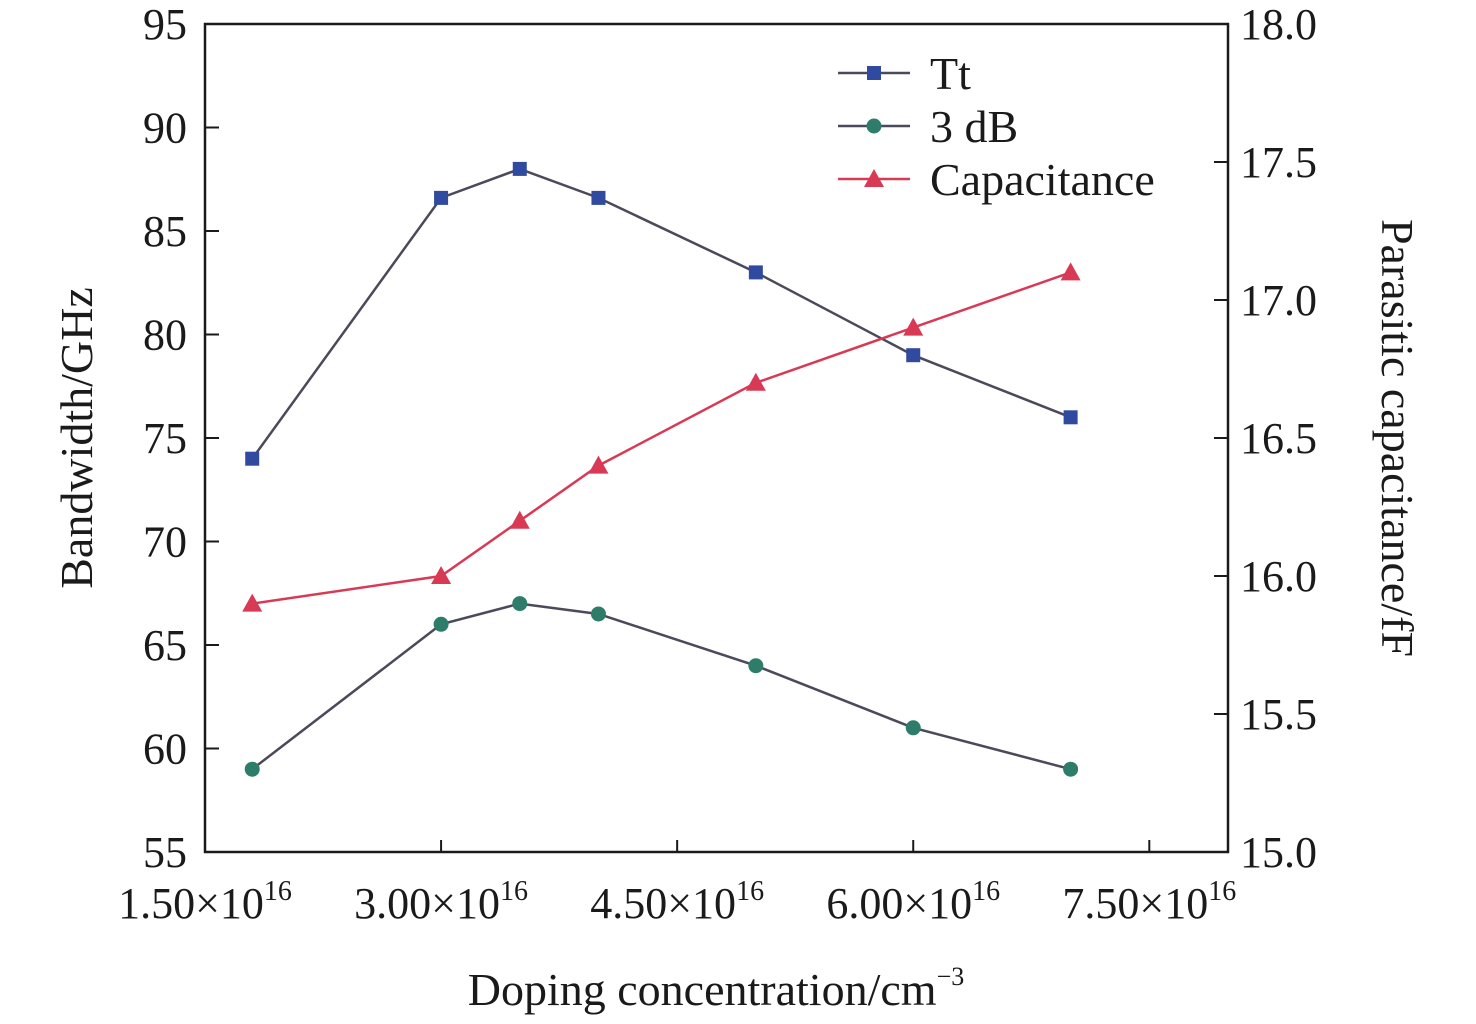 The width and height of the screenshot is (1476, 1024). I want to click on x-axis-title: Doping concentration/cm−3, so click(716, 988).